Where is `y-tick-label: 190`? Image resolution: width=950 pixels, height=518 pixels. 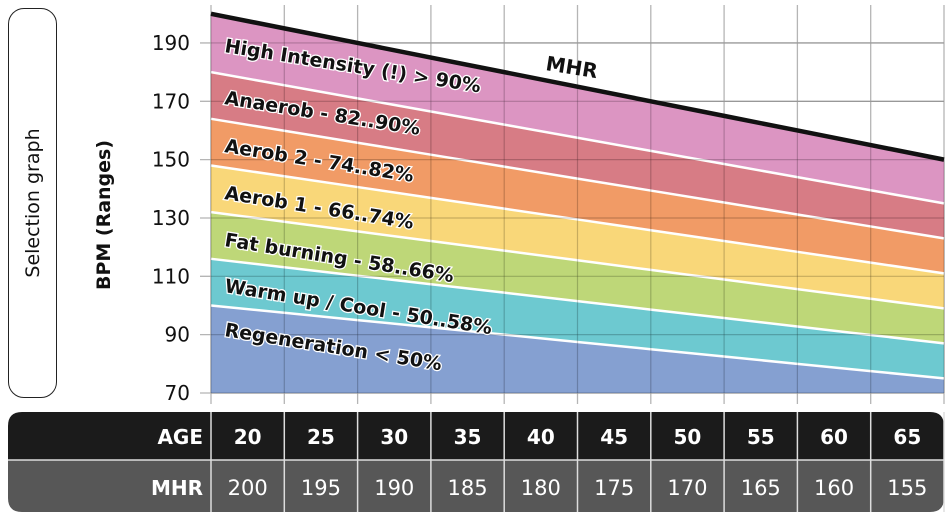 y-tick-label: 190 is located at coordinates (171, 43).